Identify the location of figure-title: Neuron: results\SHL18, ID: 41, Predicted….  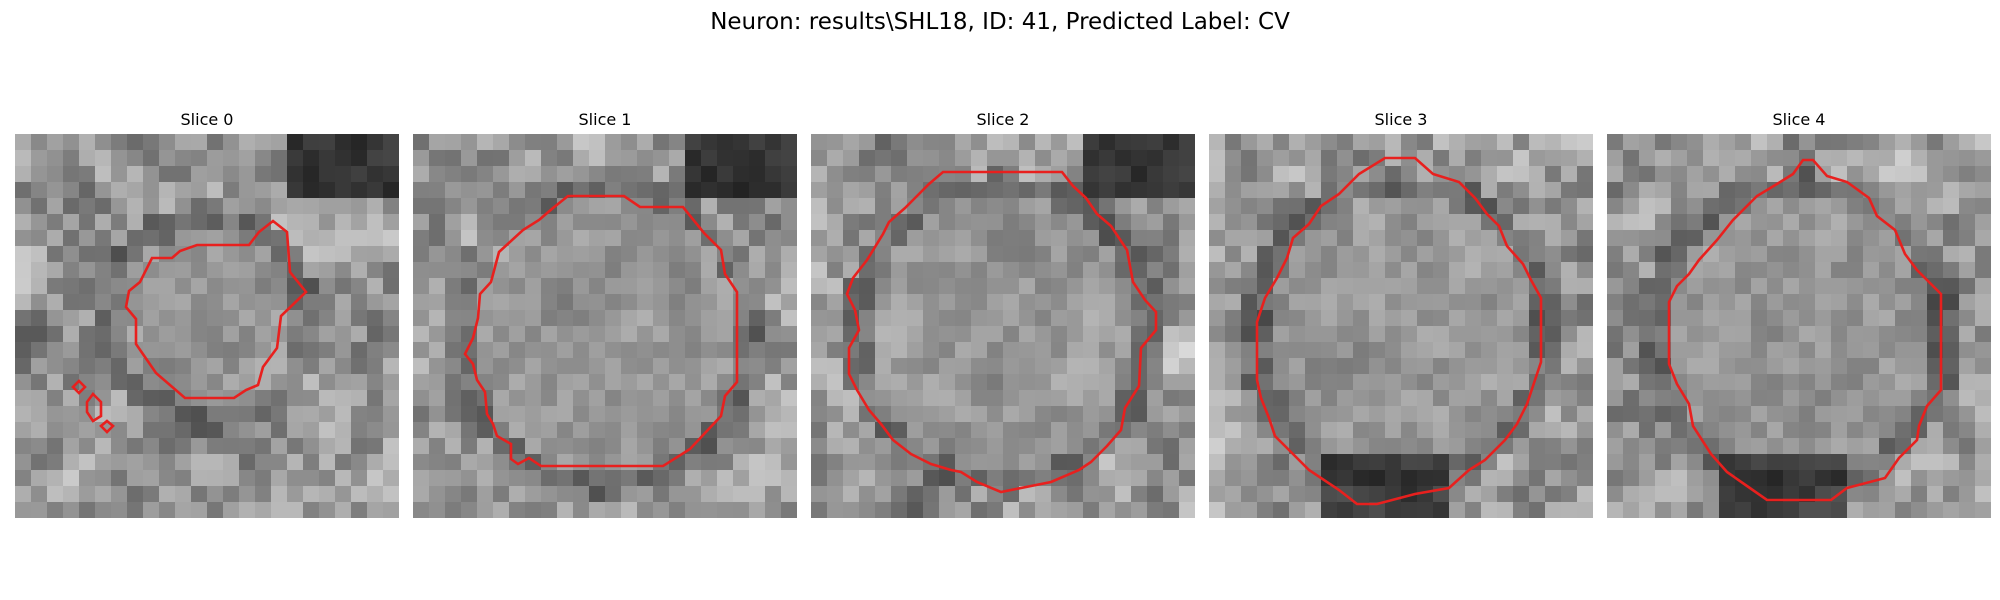
(1000, 22).